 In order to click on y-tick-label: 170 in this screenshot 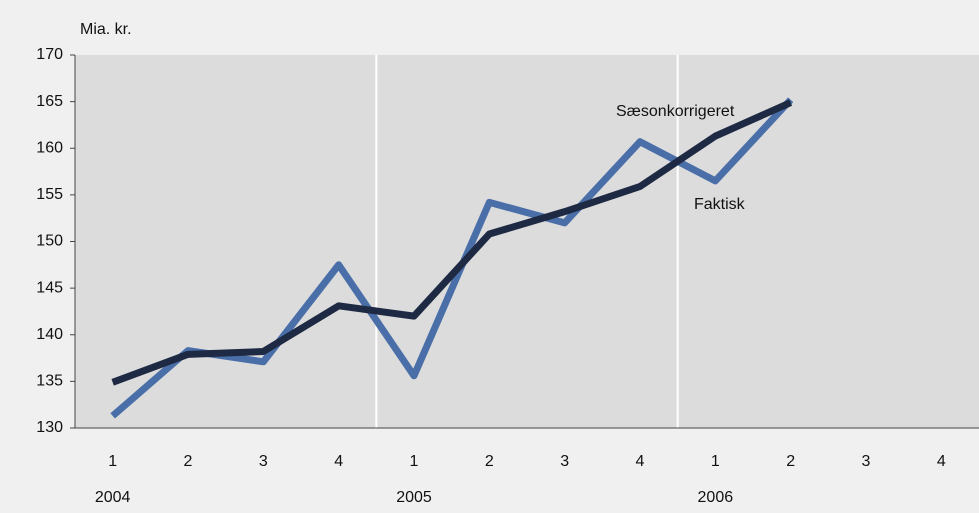, I will do `click(49, 54)`.